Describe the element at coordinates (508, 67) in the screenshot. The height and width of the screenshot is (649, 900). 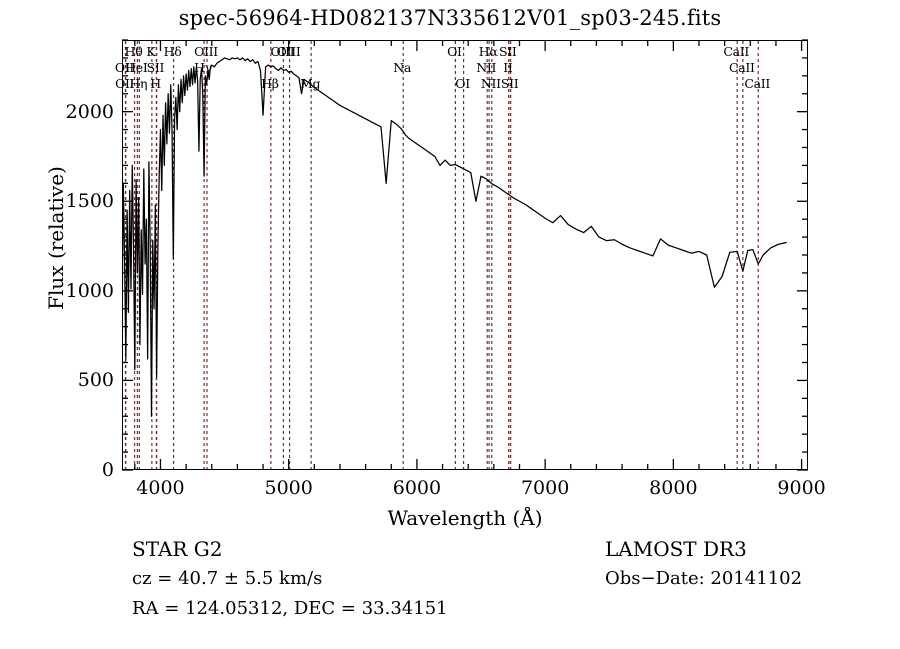
I see `spectral-line-label: II` at that location.